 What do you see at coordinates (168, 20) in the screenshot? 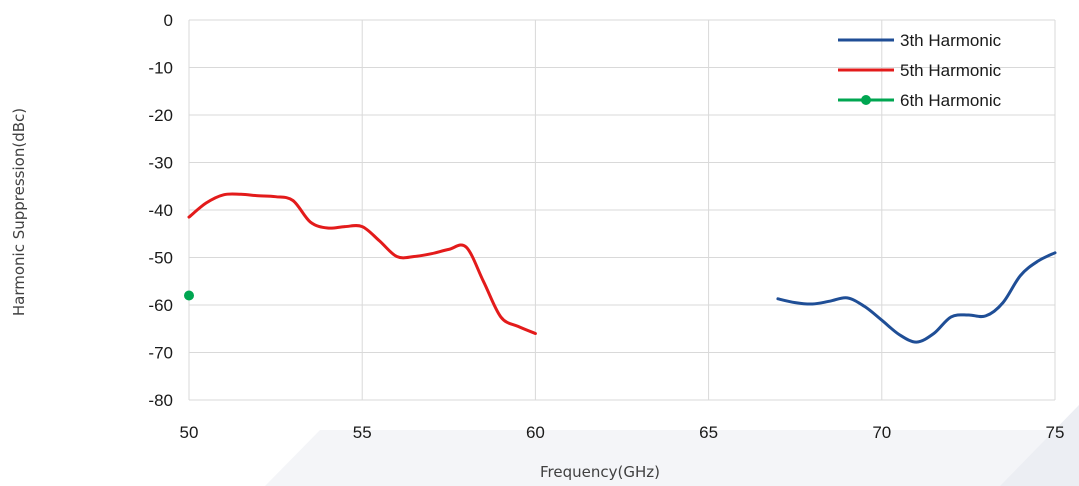
I see `y-tick-label: 0` at bounding box center [168, 20].